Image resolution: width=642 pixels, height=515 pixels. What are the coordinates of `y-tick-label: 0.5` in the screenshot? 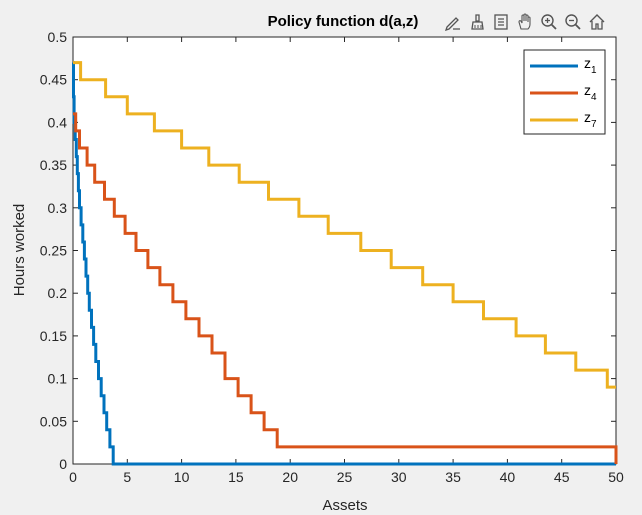 It's located at (58, 37).